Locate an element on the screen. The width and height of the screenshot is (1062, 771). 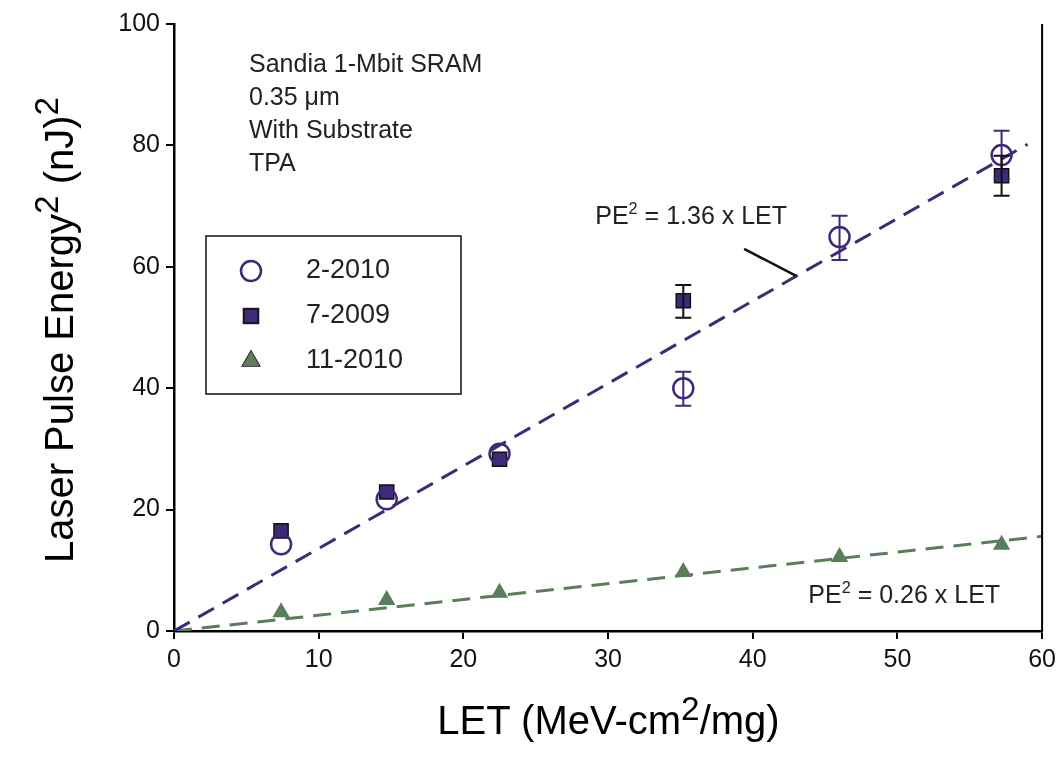
annotation: TPA is located at coordinates (273, 162).